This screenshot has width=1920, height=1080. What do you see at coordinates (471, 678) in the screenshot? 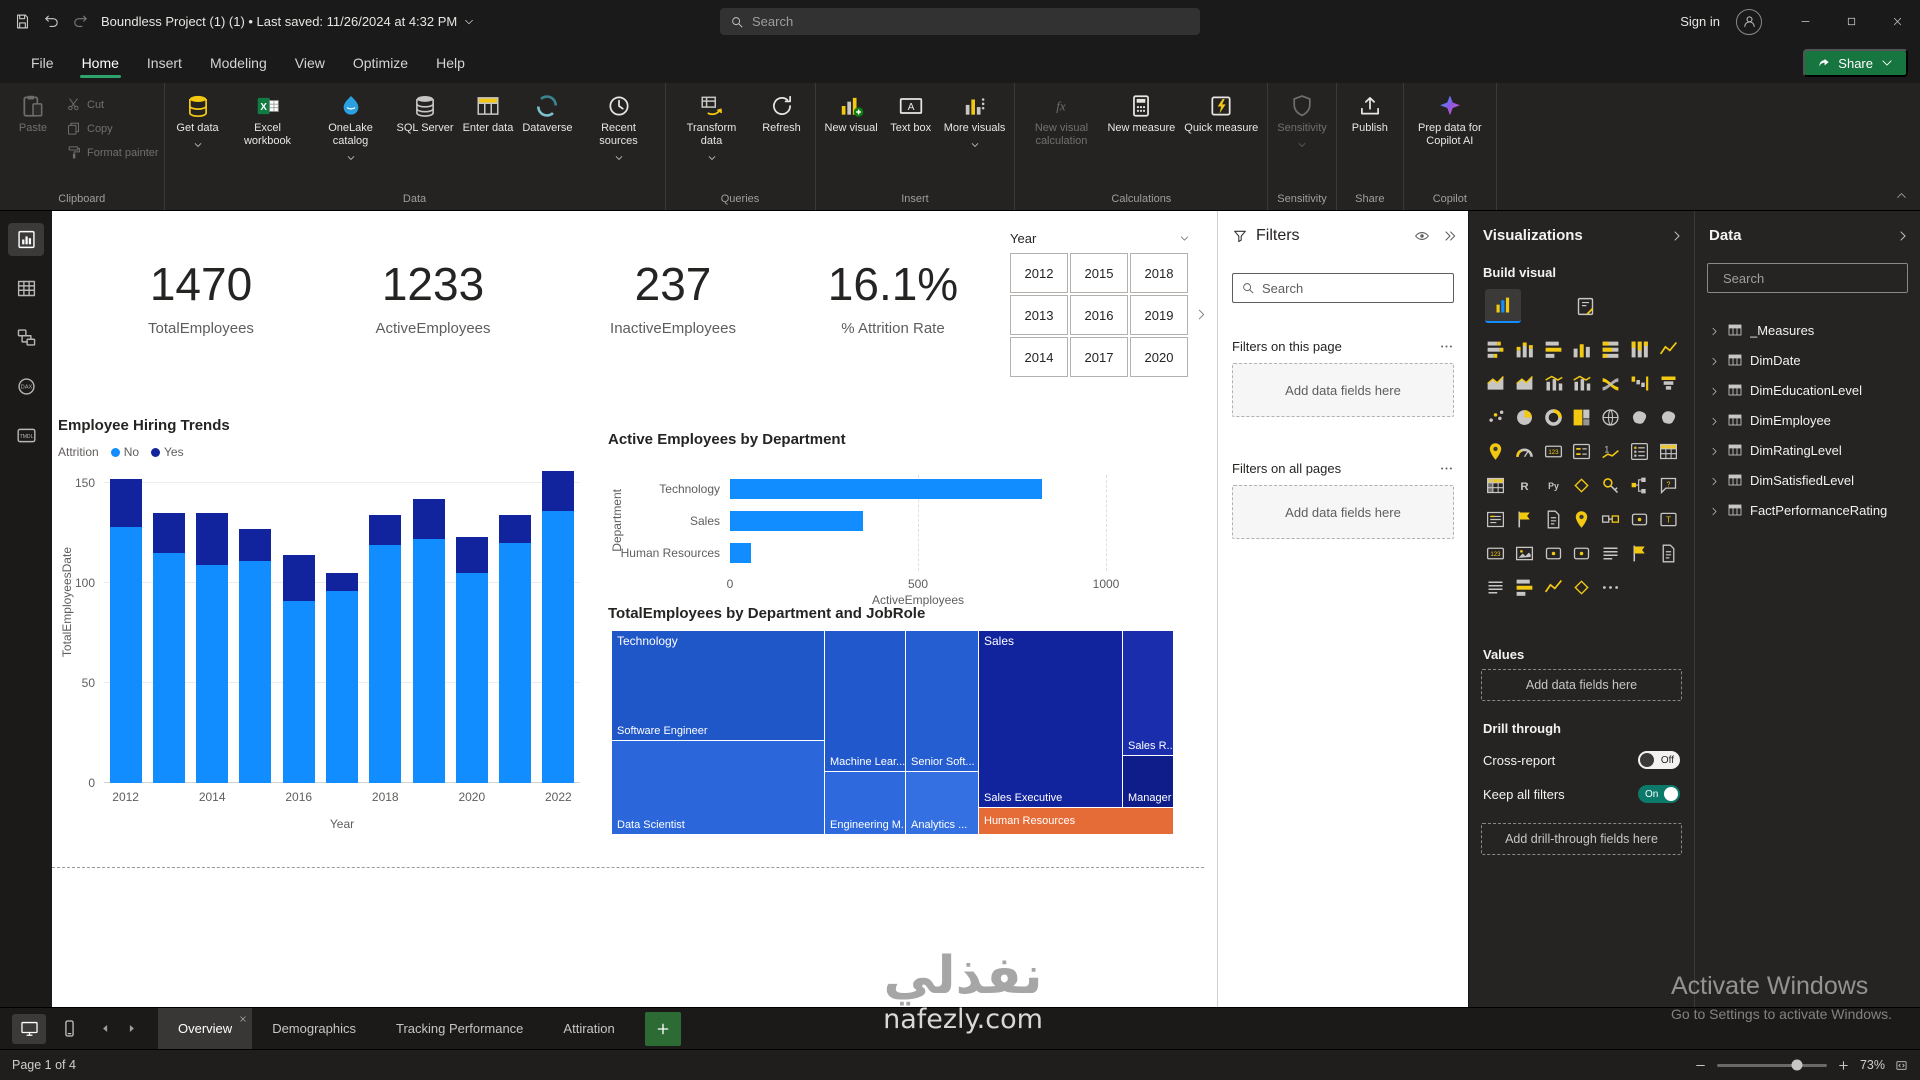
I see `bar-2020-no` at bounding box center [471, 678].